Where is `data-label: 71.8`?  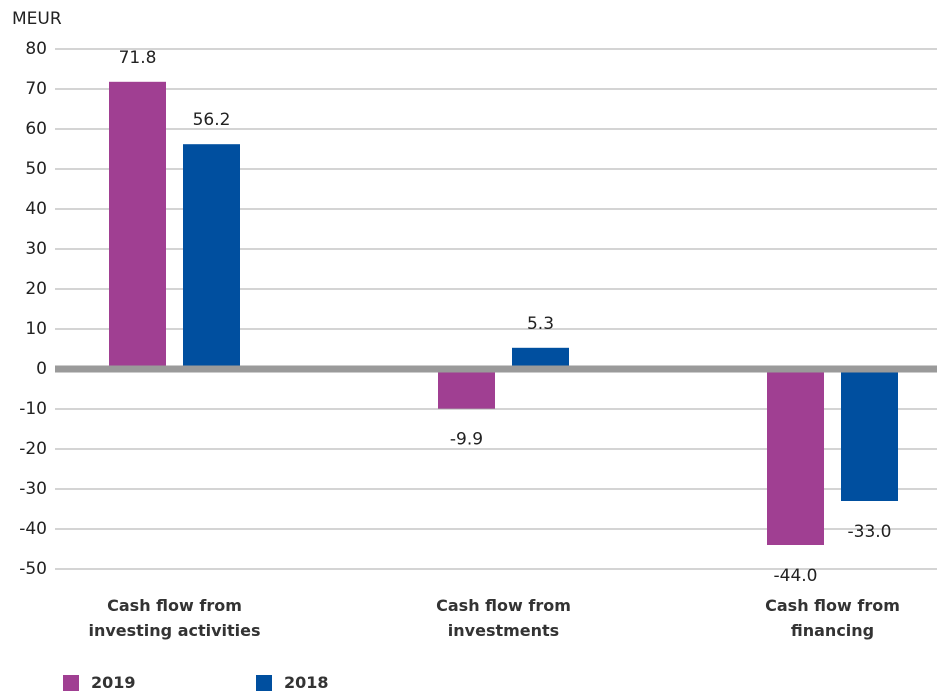 data-label: 71.8 is located at coordinates (138, 58).